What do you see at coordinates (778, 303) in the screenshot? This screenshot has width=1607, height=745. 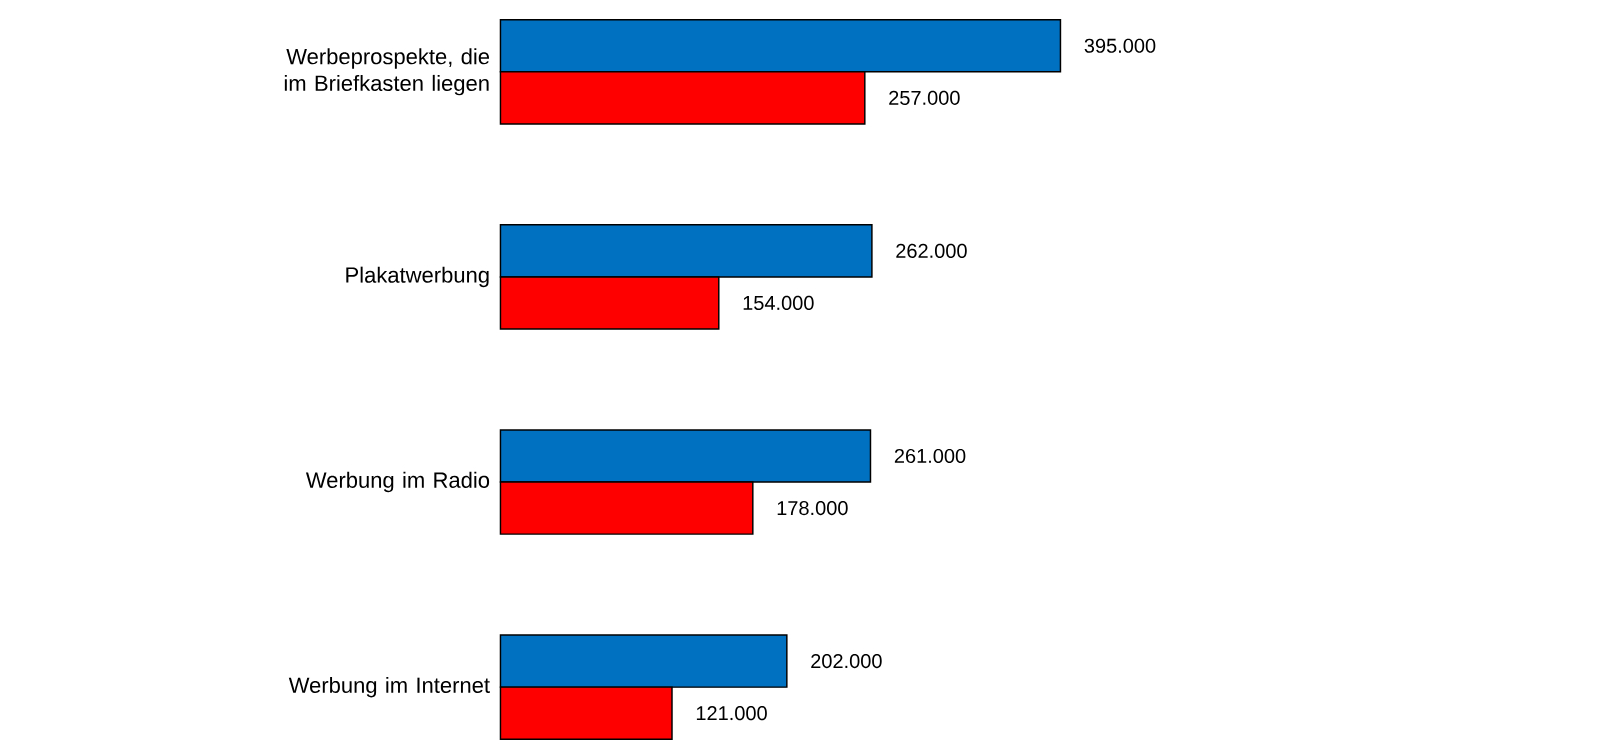 I see `data-label: 154.000` at bounding box center [778, 303].